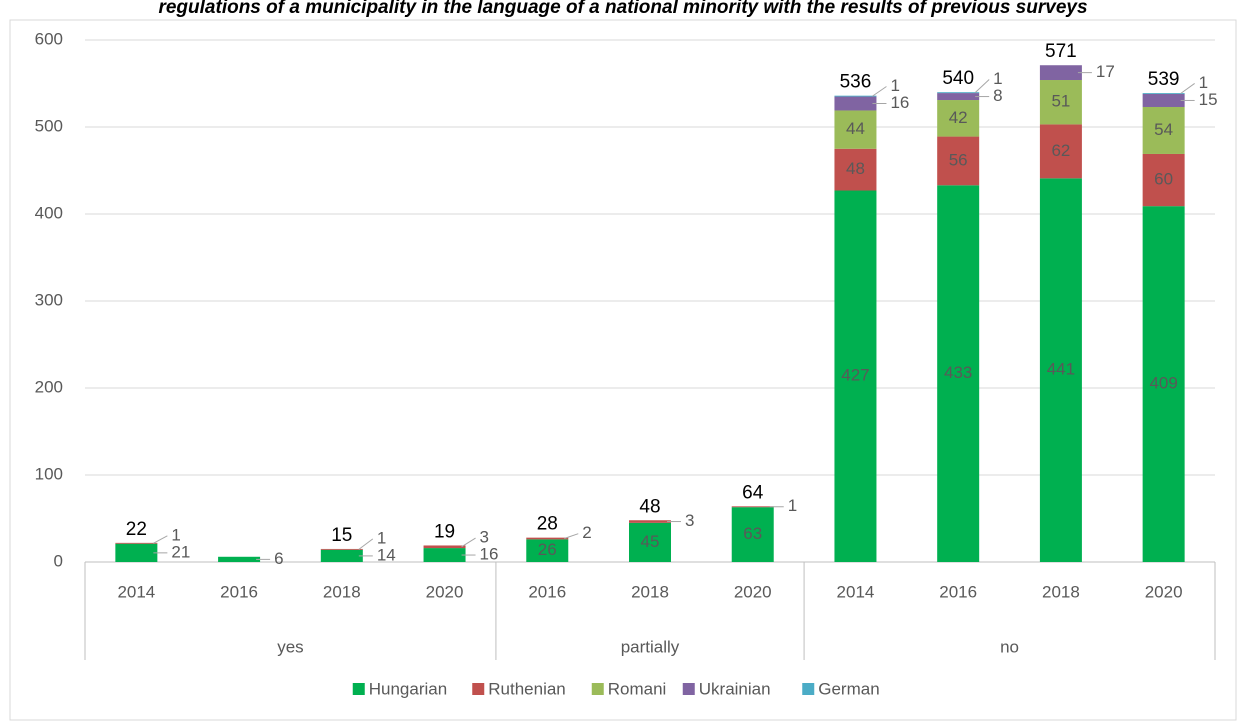  I want to click on data-label: 427, so click(855, 375).